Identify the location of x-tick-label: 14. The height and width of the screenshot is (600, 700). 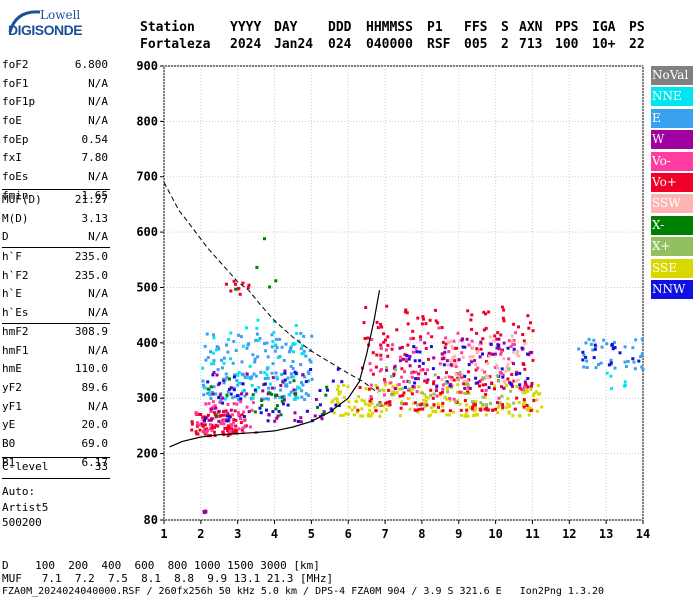
(643, 534).